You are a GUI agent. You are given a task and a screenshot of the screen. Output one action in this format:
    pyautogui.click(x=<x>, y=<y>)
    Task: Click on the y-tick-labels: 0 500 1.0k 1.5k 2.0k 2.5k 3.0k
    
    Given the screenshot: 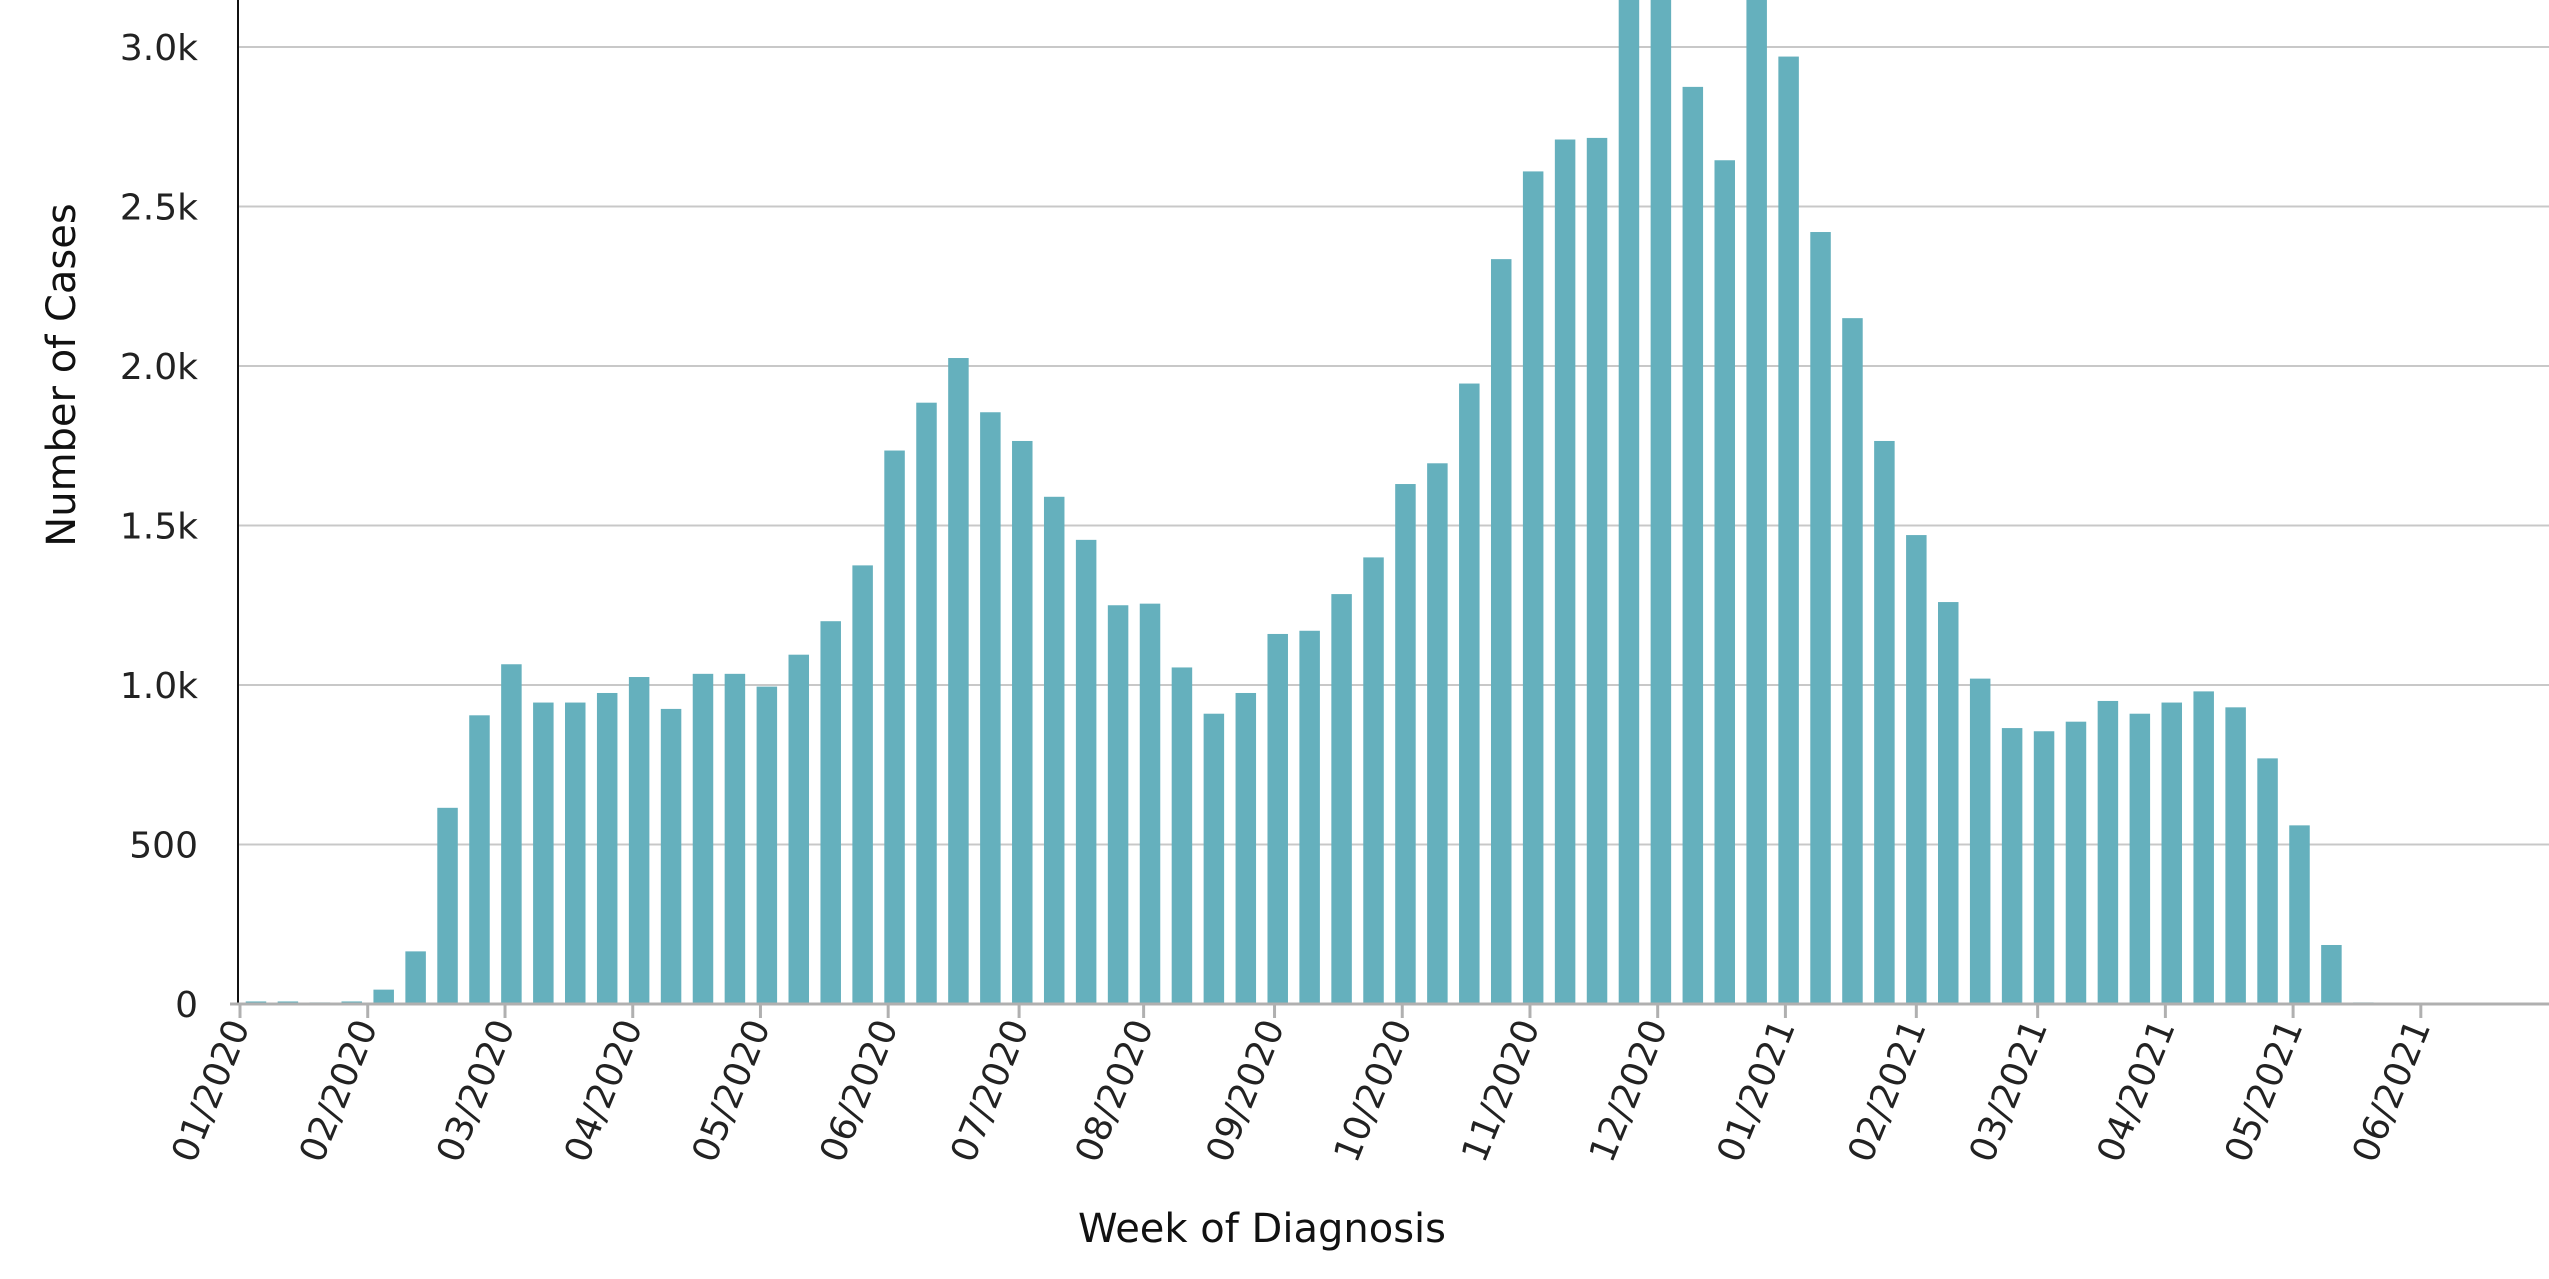 What is the action you would take?
    pyautogui.click(x=159, y=527)
    